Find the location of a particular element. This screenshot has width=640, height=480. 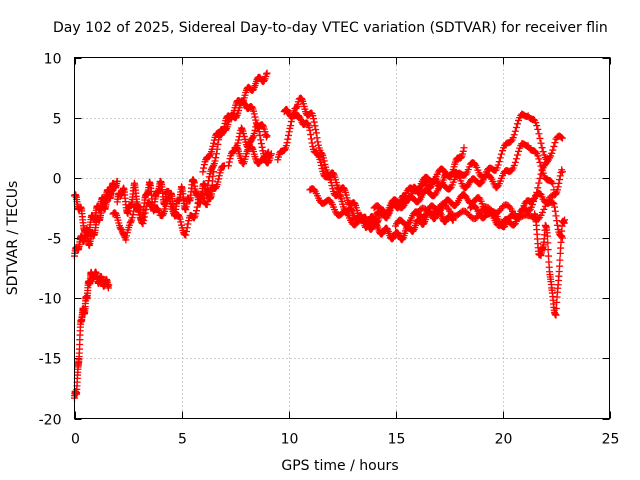

x-tick-label: 0 is located at coordinates (75, 440).